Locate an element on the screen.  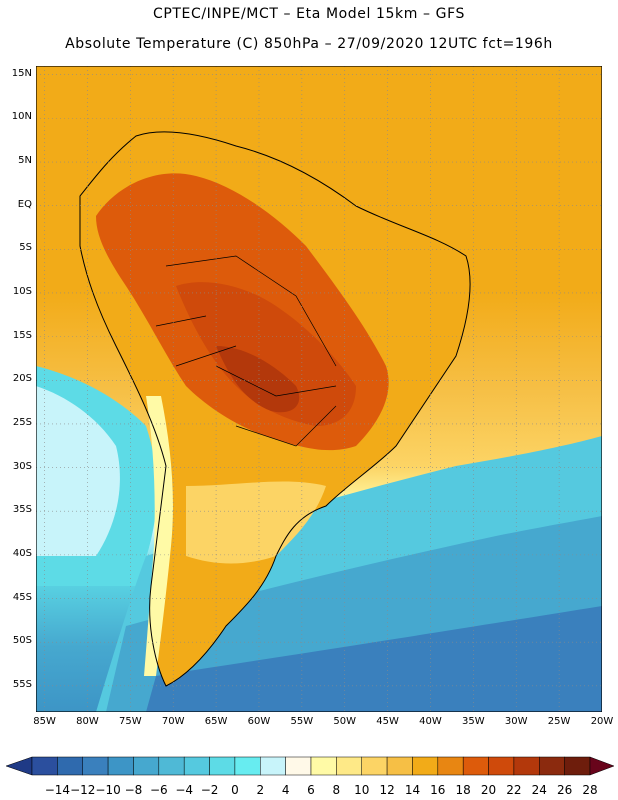
colorbar-label: 8 is located at coordinates (337, 790).